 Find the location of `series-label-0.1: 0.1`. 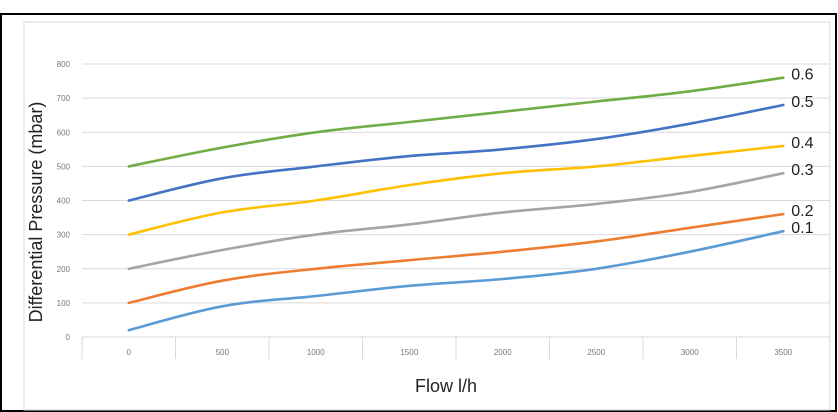

series-label-0.1: 0.1 is located at coordinates (802, 228).